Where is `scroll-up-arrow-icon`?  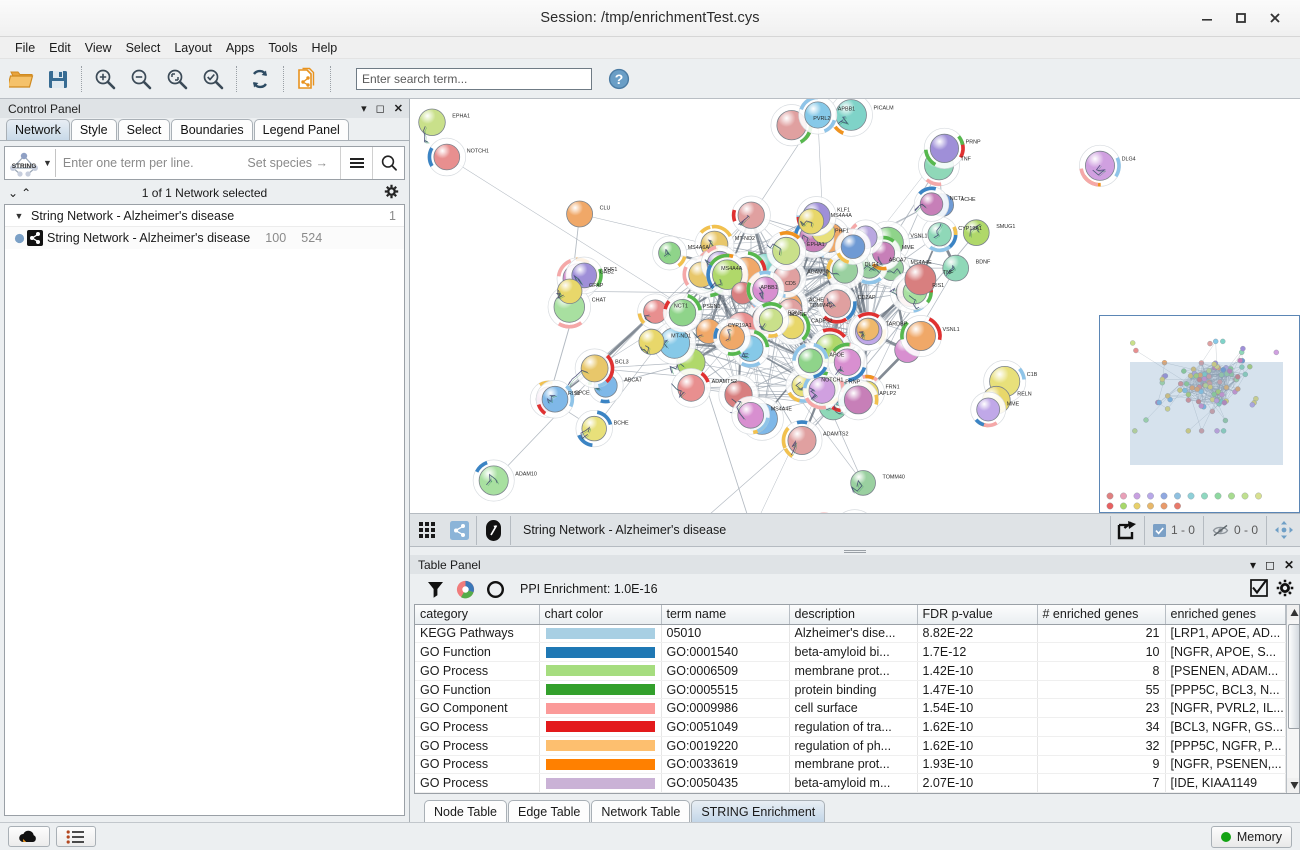 scroll-up-arrow-icon is located at coordinates (1293, 612).